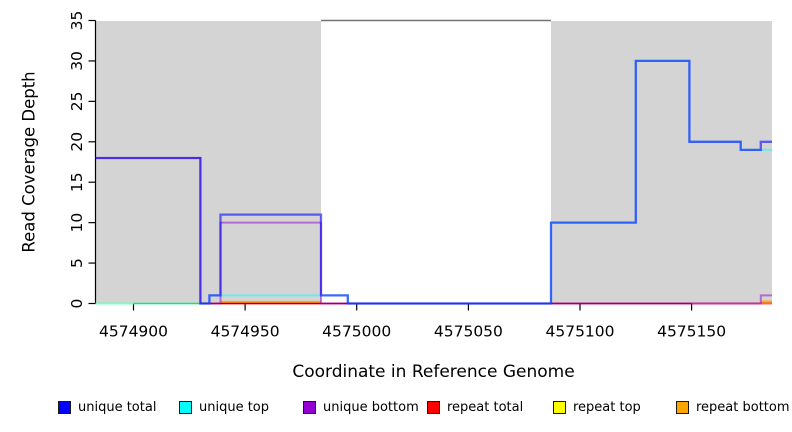 This screenshot has width=792, height=432. I want to click on x-tick-label: 4575100, so click(579, 332).